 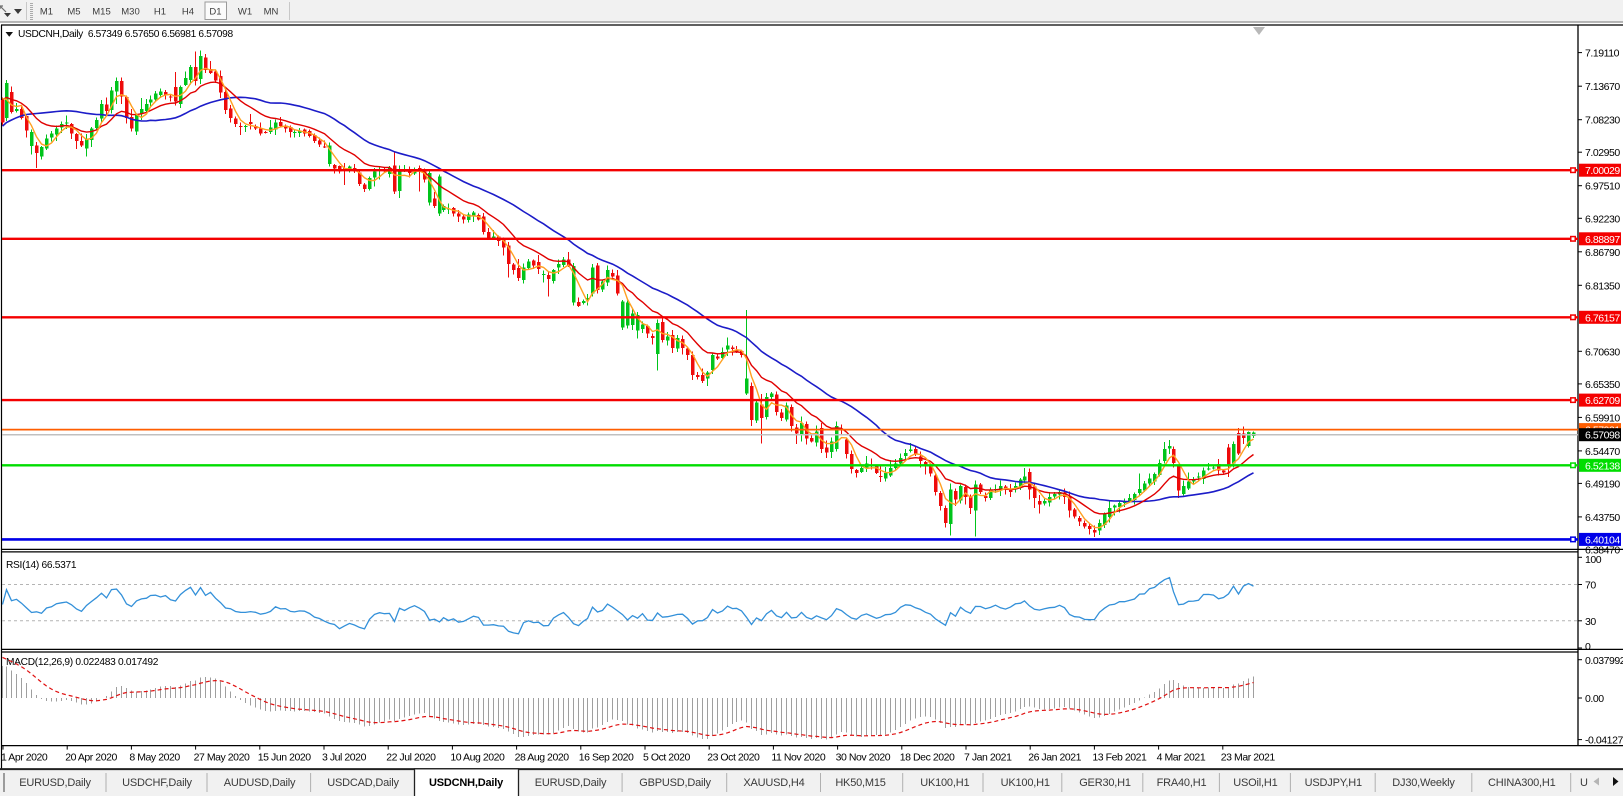 I want to click on svg-text: HK50,M15, so click(x=860, y=783).